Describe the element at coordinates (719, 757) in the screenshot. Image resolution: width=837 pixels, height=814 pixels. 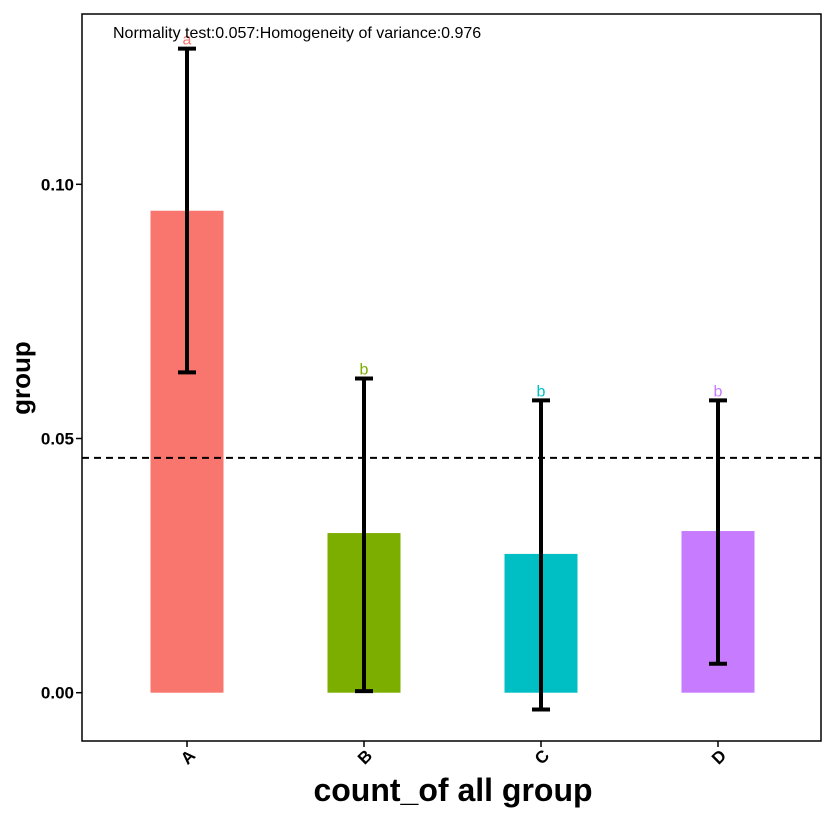
I see `x-tick-label-D: D` at that location.